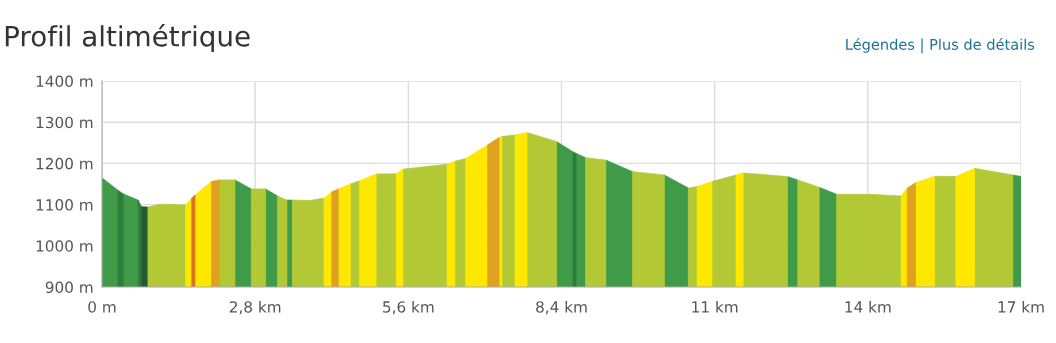 This screenshot has width=1056, height=343. I want to click on x-tick-label: 8,4 km, so click(561, 307).